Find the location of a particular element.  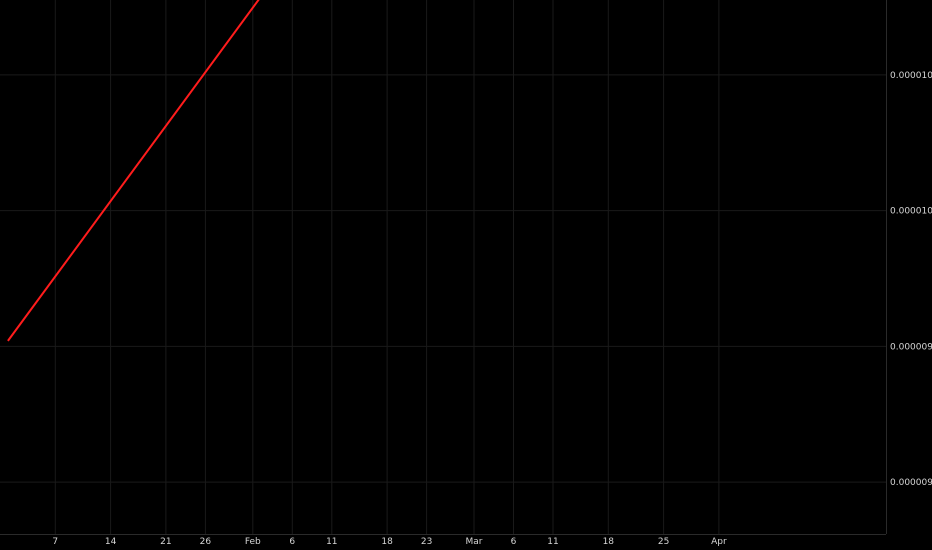

time-axis-bg is located at coordinates (466, 542).